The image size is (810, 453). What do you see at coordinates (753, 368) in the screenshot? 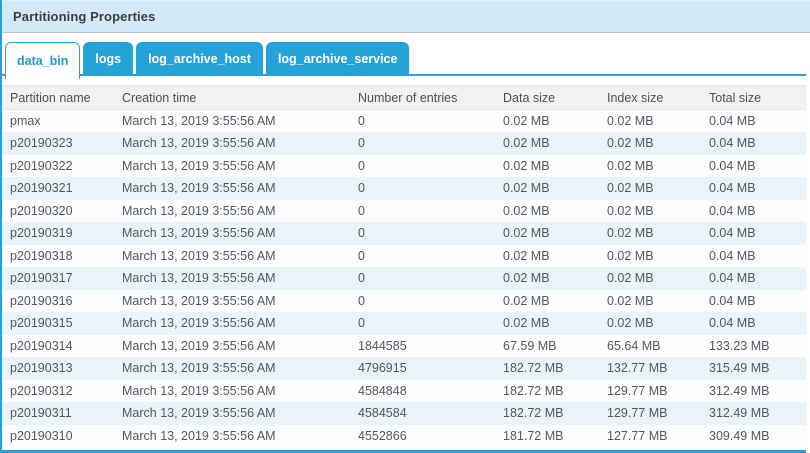
I see `table-cell: 315.49 MB` at bounding box center [753, 368].